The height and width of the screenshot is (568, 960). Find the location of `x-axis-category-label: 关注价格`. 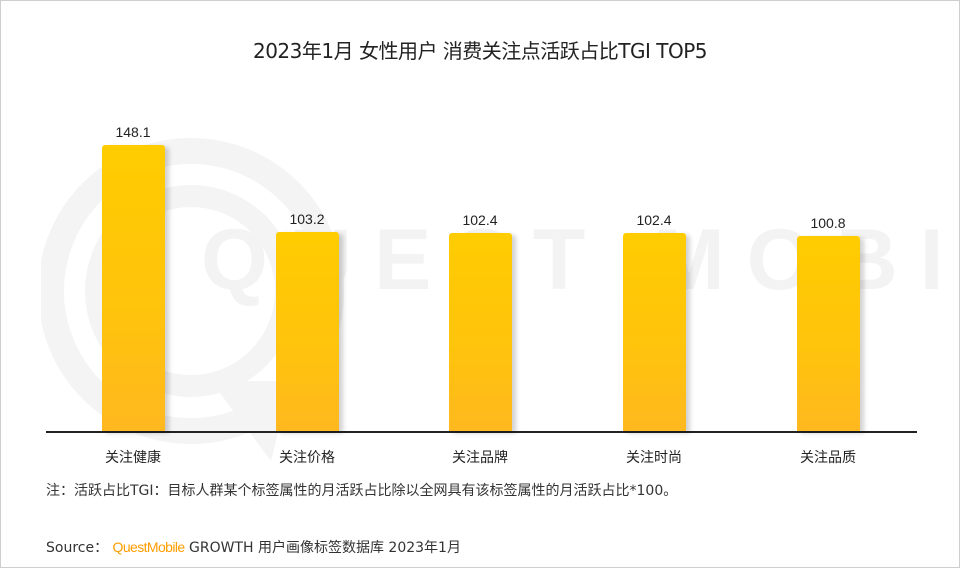

x-axis-category-label: 关注价格 is located at coordinates (307, 458).